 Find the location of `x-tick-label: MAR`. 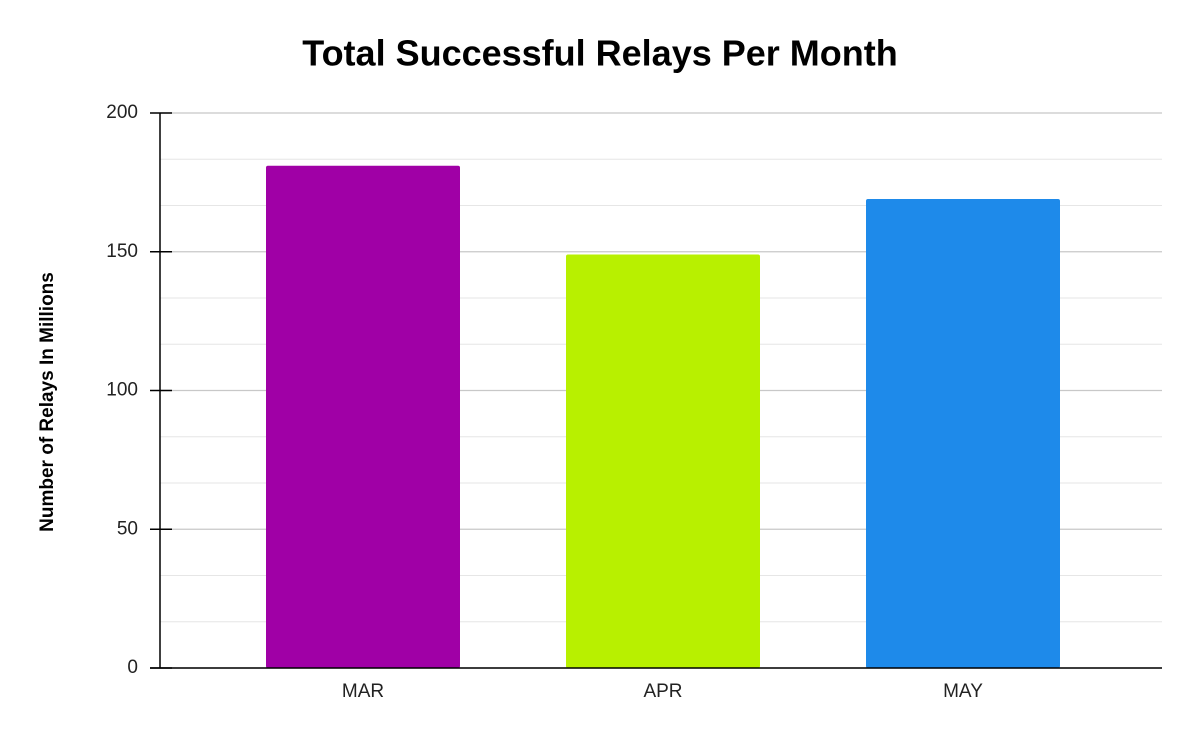

x-tick-label: MAR is located at coordinates (363, 691).